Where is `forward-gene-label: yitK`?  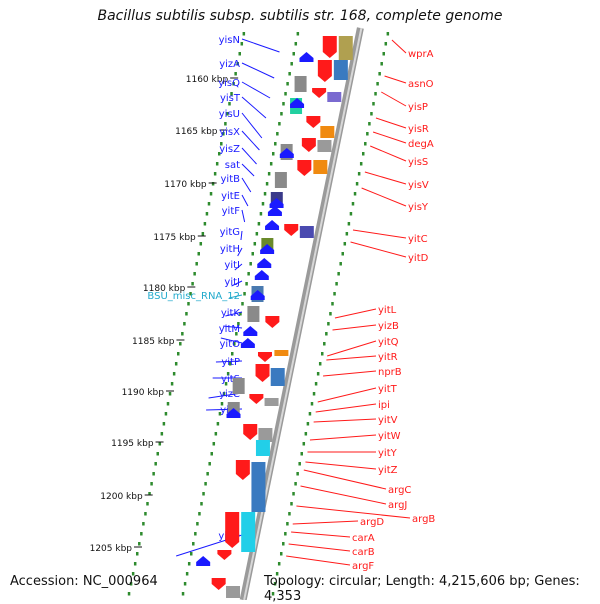 forward-gene-label: yitK is located at coordinates (231, 313).